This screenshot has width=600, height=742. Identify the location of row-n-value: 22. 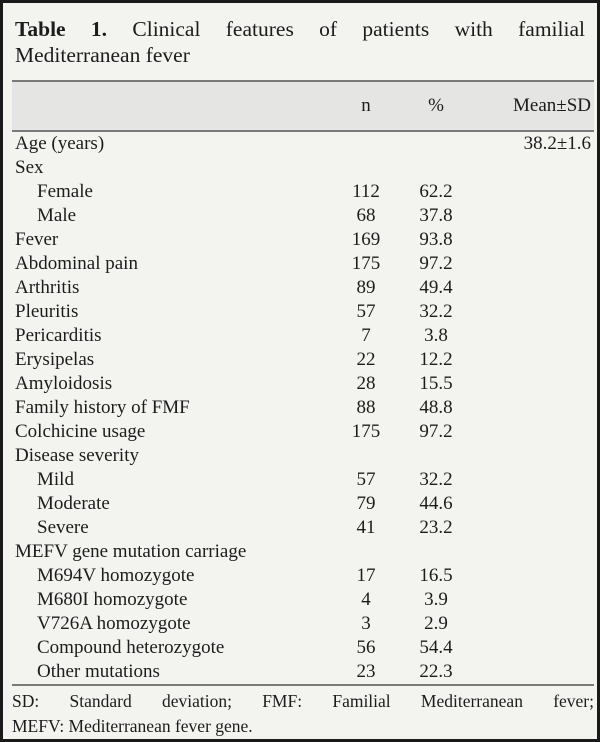
(366, 359).